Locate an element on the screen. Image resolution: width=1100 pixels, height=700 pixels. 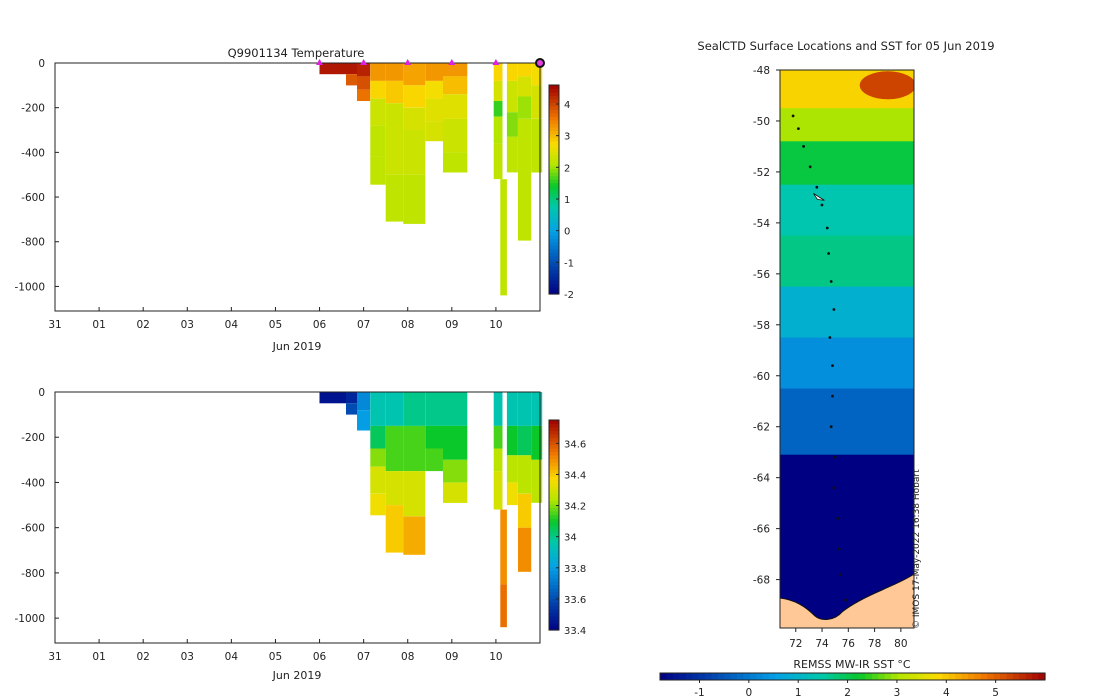
sst-colorbar: -1 0 1 2 3 4 5 is located at coordinates (852, 685).